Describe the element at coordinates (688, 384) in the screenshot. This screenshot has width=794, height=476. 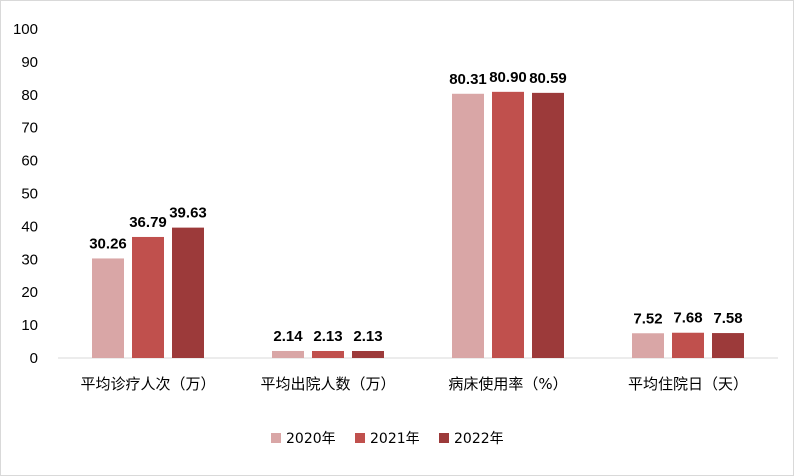
I see `category-label: 平均住院日（天）` at that location.